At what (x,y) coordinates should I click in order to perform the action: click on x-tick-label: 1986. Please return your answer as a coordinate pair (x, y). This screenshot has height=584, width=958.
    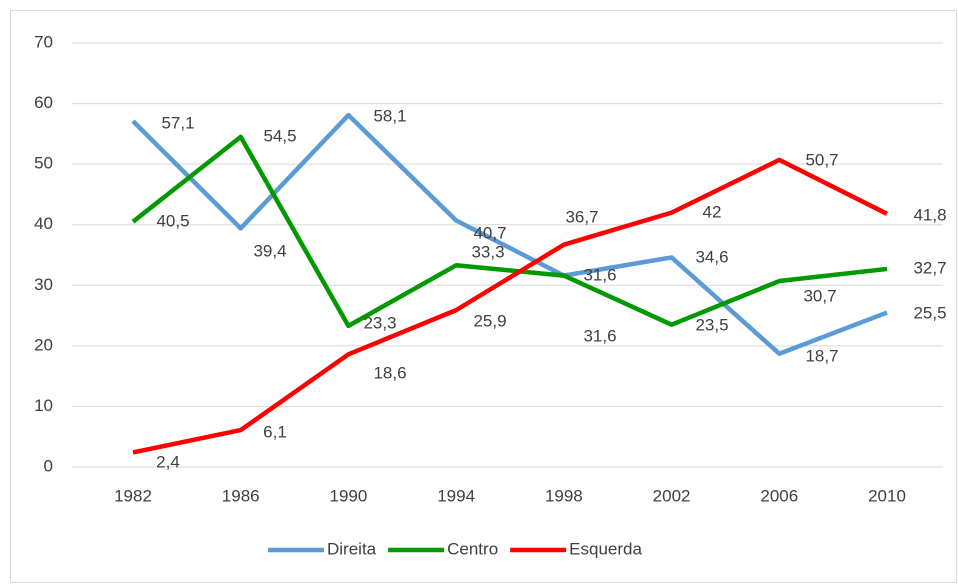
    Looking at the image, I should click on (241, 495).